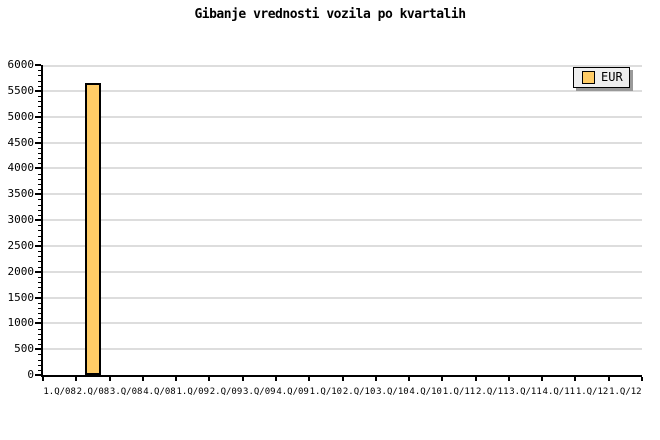 The image size is (660, 440). What do you see at coordinates (425, 392) in the screenshot?
I see `x-axis-tick-label: 4.Q/10` at bounding box center [425, 392].